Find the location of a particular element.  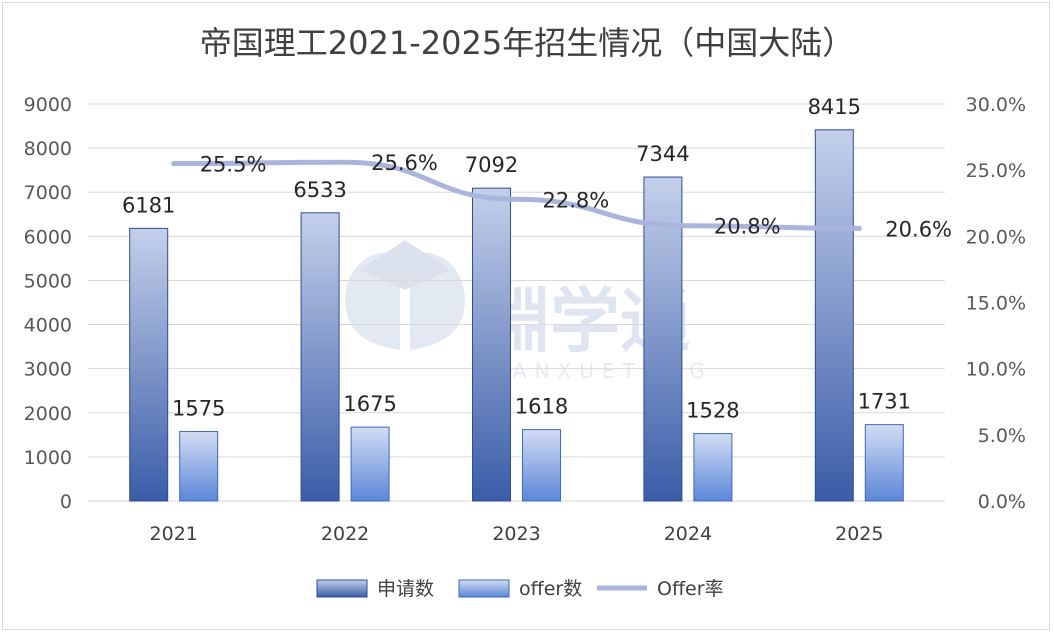

x-tick-label: 2023 is located at coordinates (516, 534).